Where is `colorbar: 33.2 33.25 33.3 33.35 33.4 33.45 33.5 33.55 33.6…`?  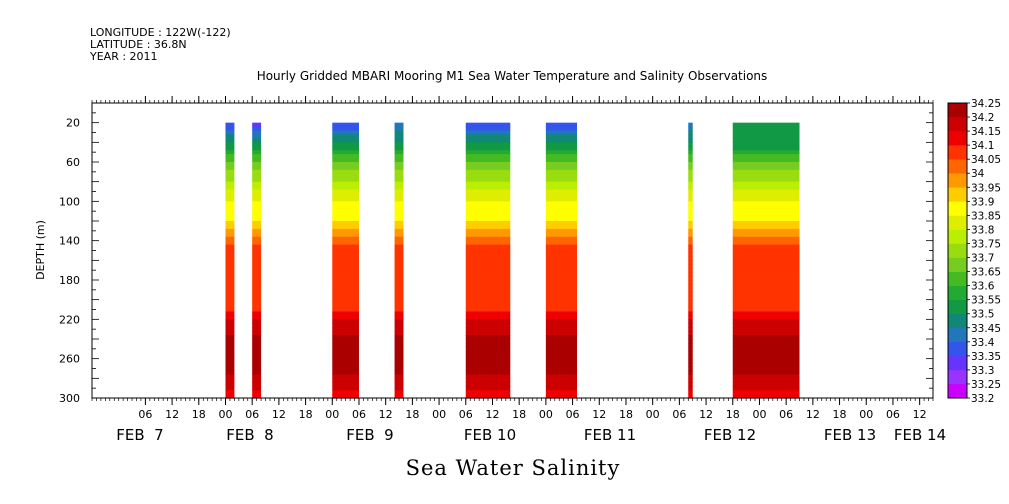
colorbar: 33.2 33.25 33.3 33.35 33.4 33.45 33.5 33.55 33.6… is located at coordinates (974, 251).